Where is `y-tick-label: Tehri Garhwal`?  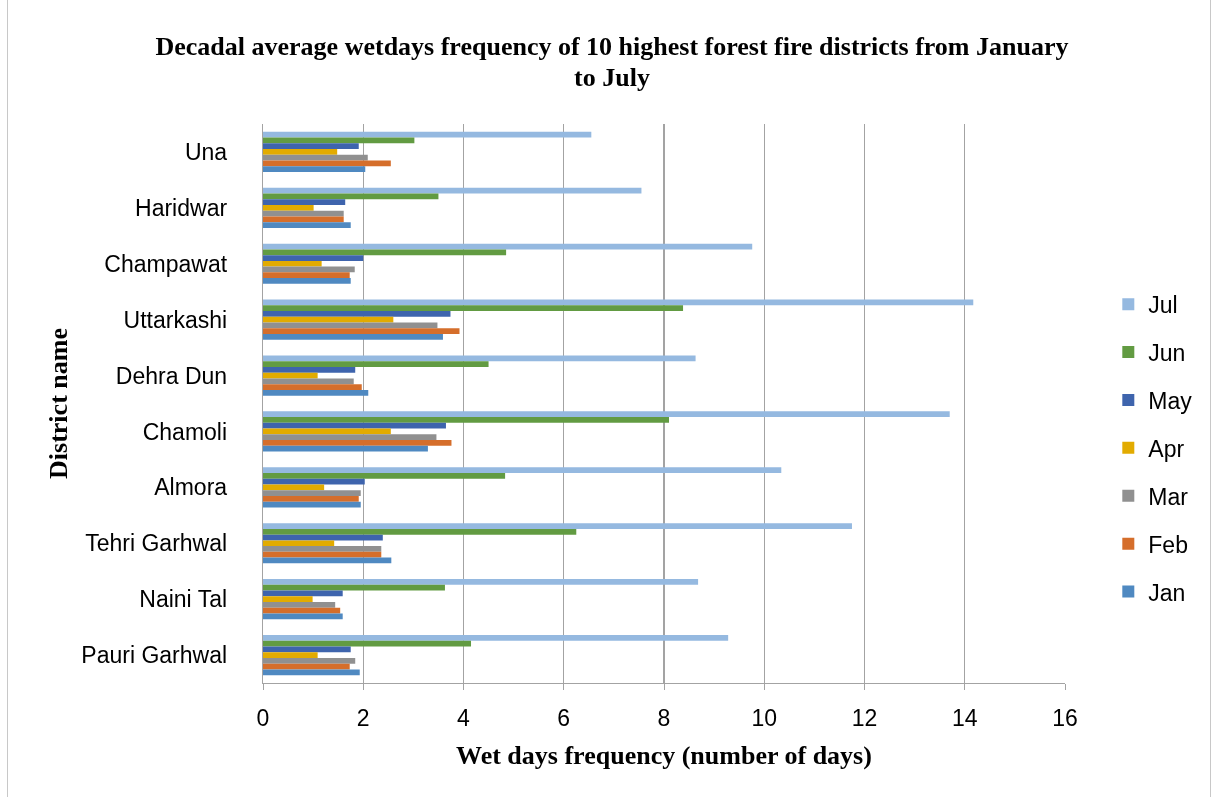 y-tick-label: Tehri Garhwal is located at coordinates (156, 543).